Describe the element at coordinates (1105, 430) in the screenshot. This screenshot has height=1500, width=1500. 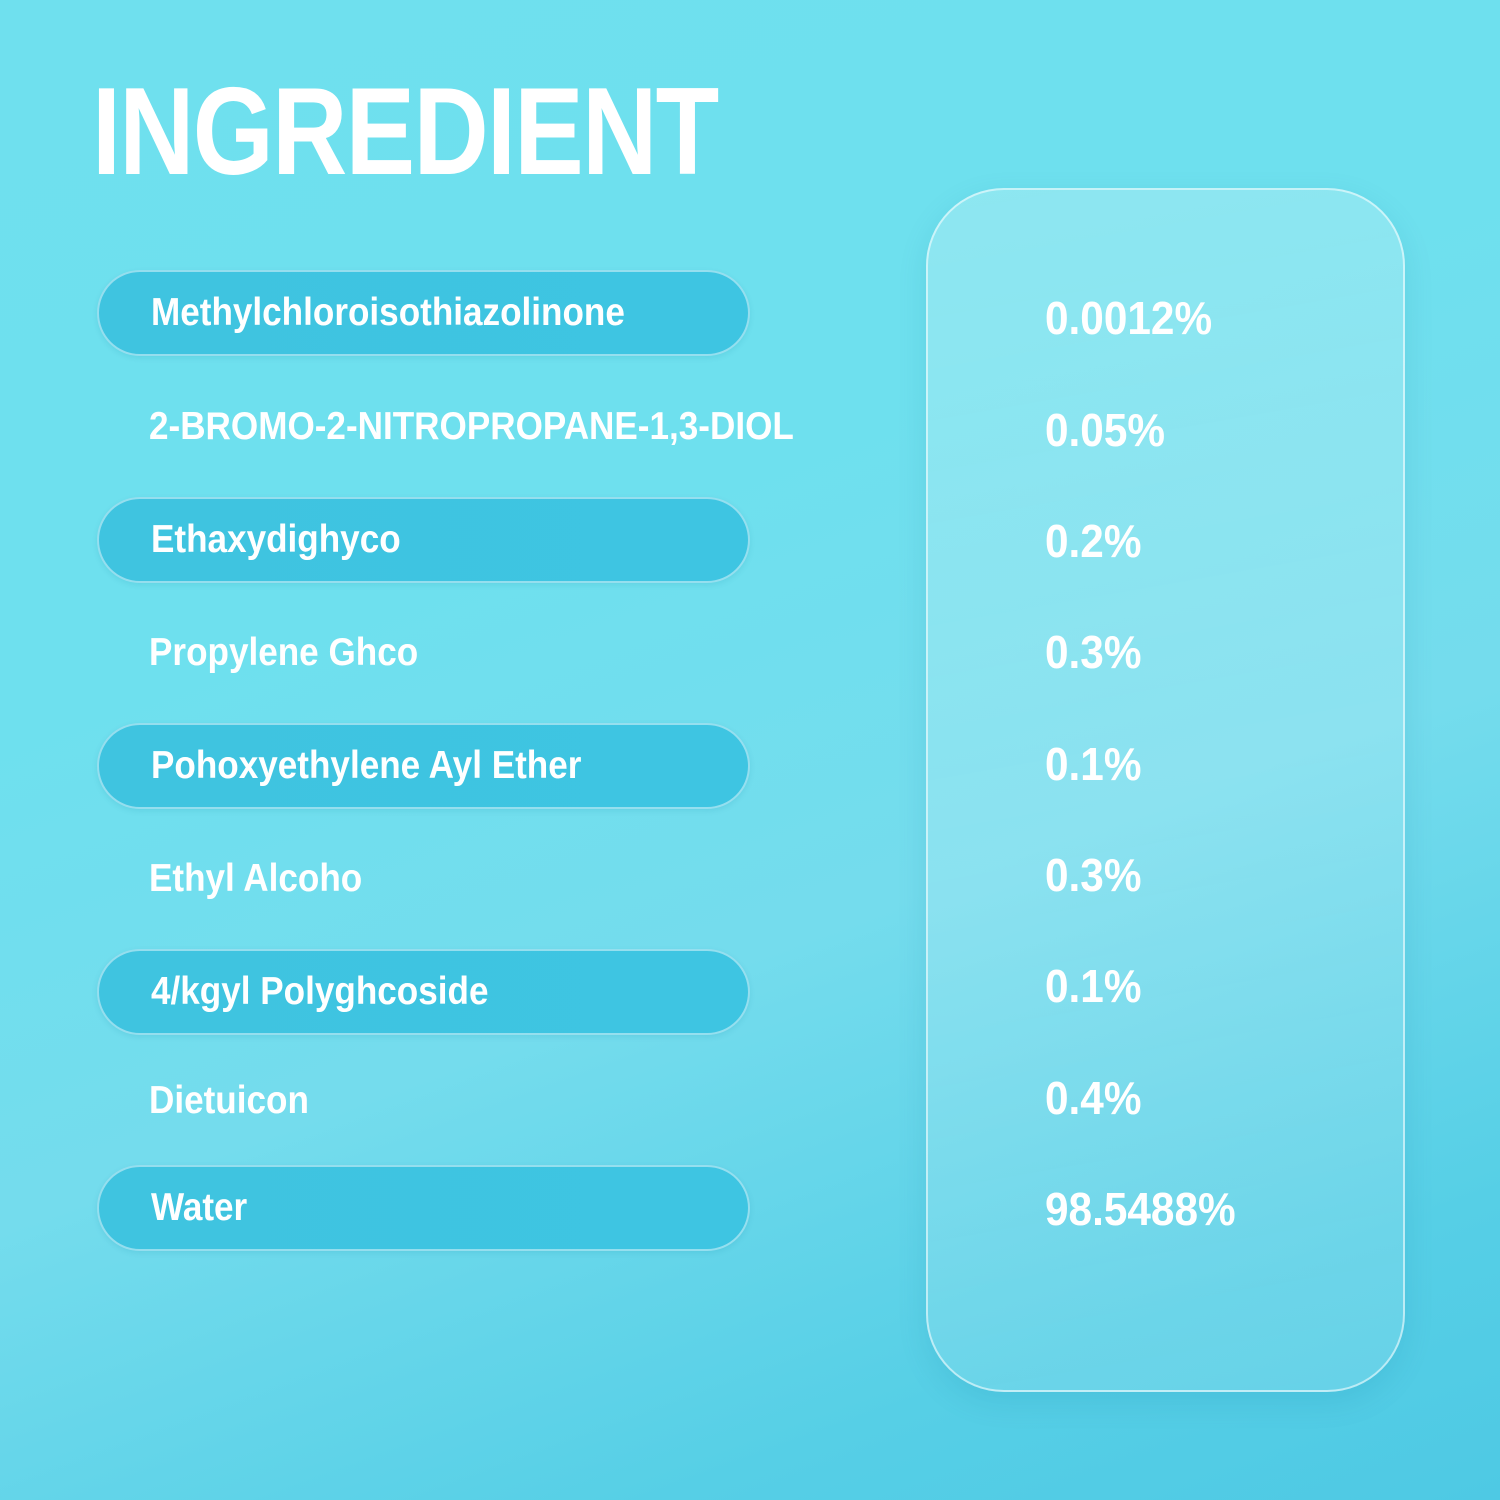
I see `ingredient-percent: 0.05%` at that location.